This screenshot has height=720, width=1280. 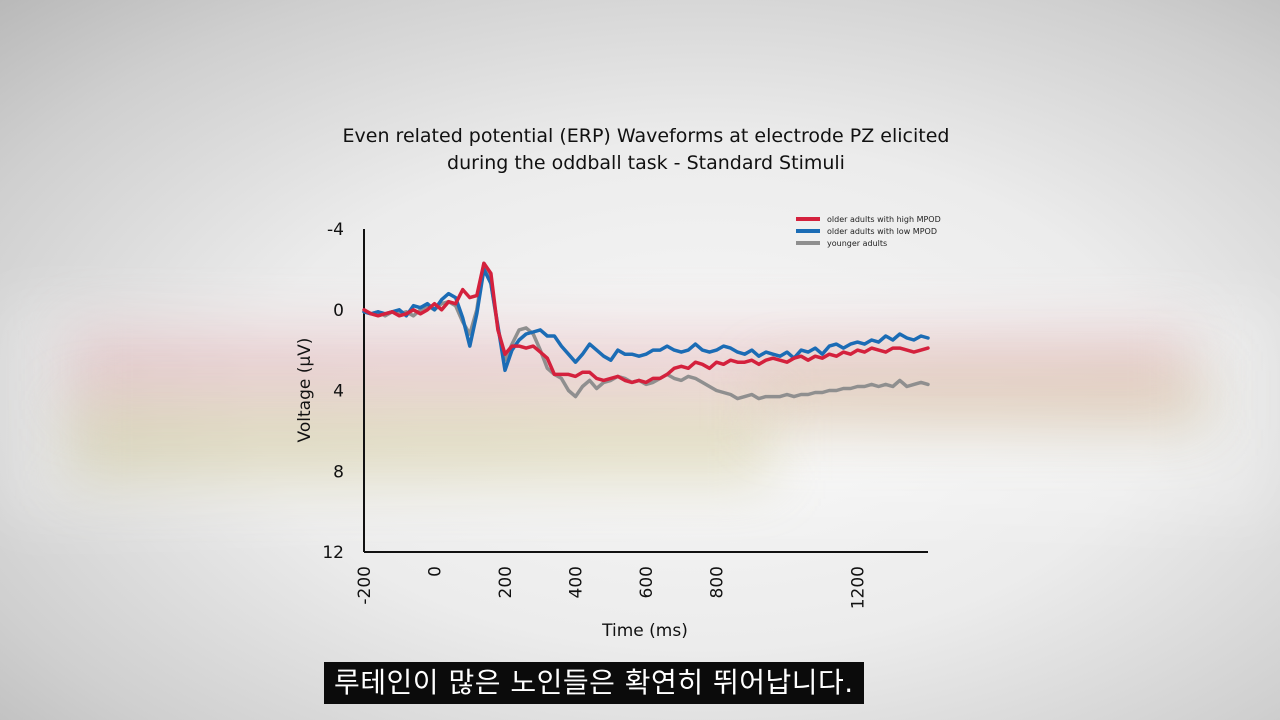 I want to click on x-tick-label: -200, so click(x=365, y=585).